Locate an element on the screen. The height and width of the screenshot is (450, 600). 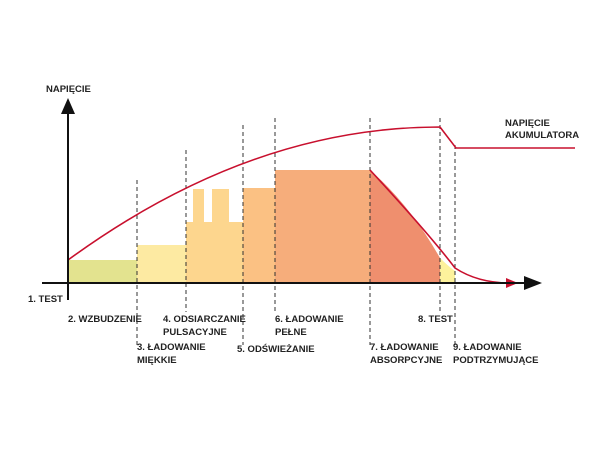
stage-5-area is located at coordinates (259, 235).